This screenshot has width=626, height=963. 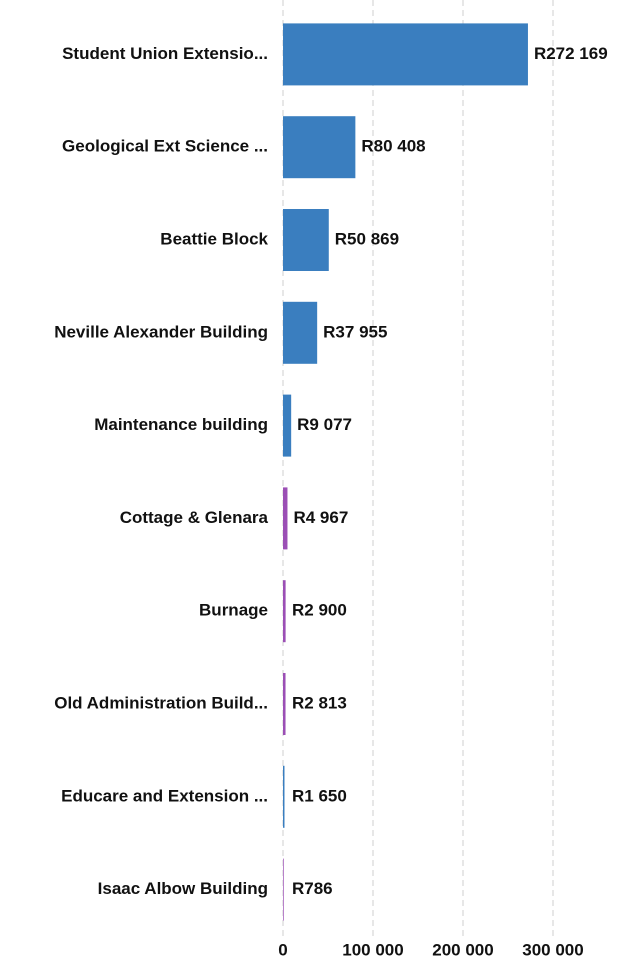 What do you see at coordinates (181, 424) in the screenshot?
I see `y-tick-label: Maintenance building` at bounding box center [181, 424].